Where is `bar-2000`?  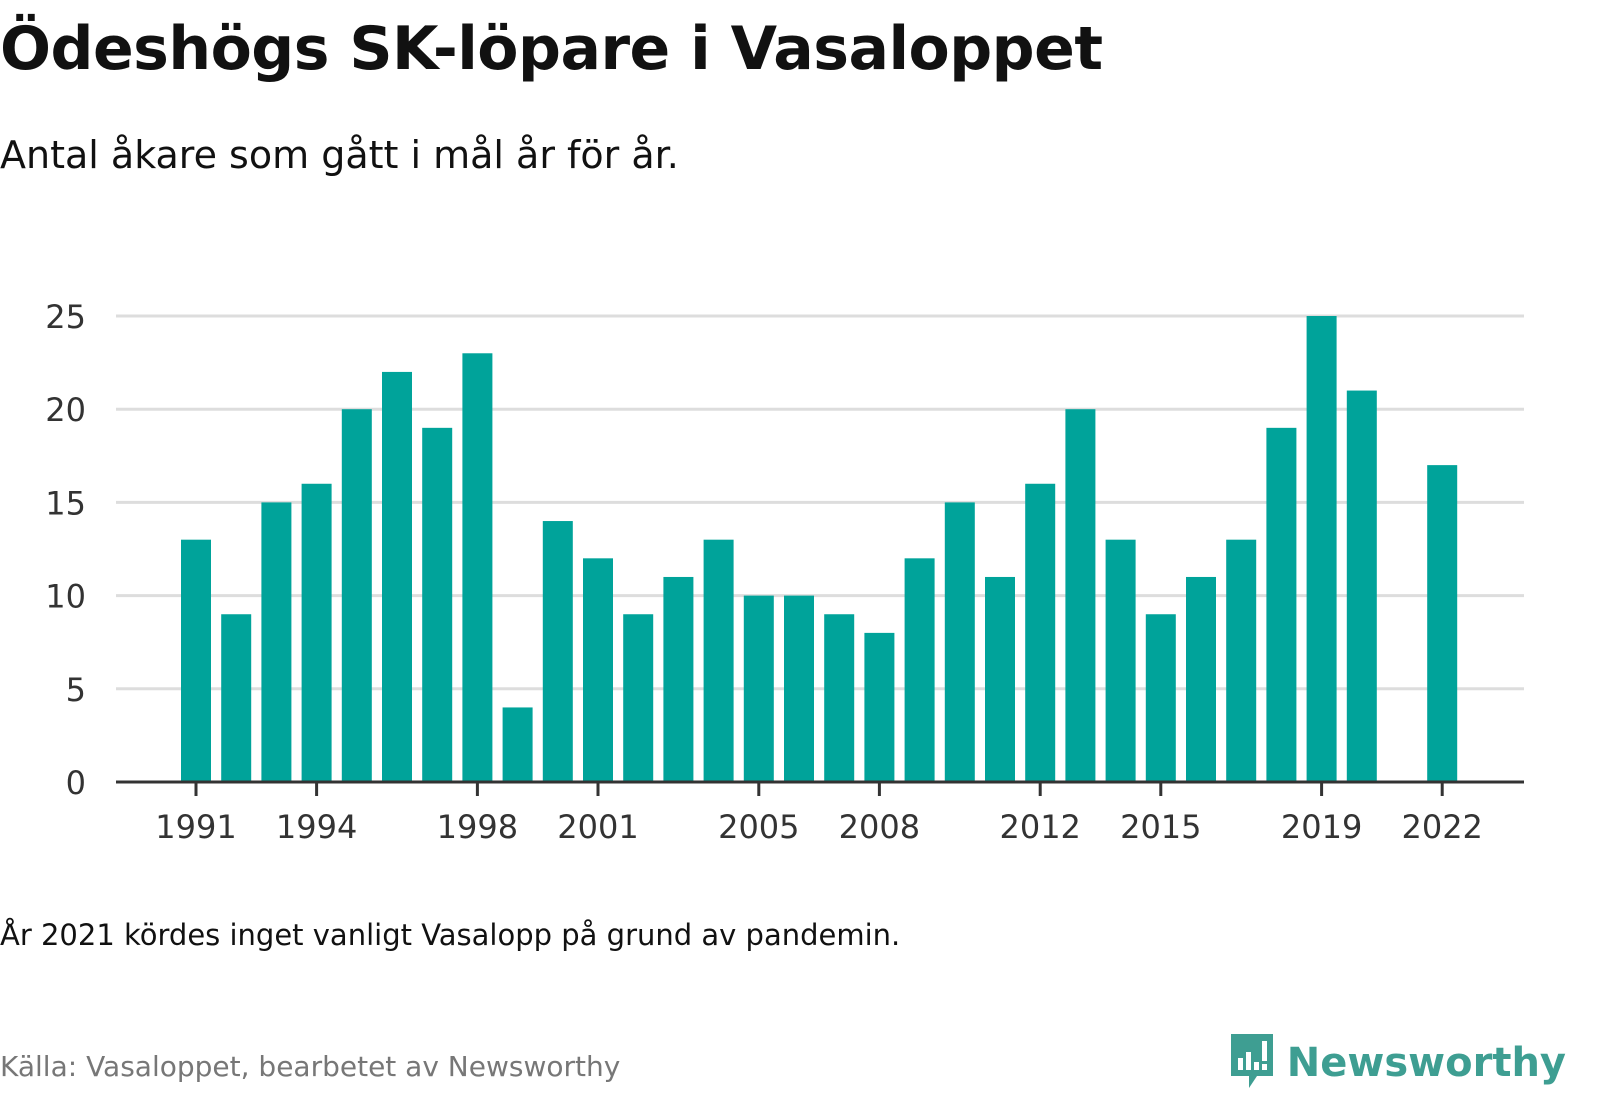 bar-2000 is located at coordinates (557, 651).